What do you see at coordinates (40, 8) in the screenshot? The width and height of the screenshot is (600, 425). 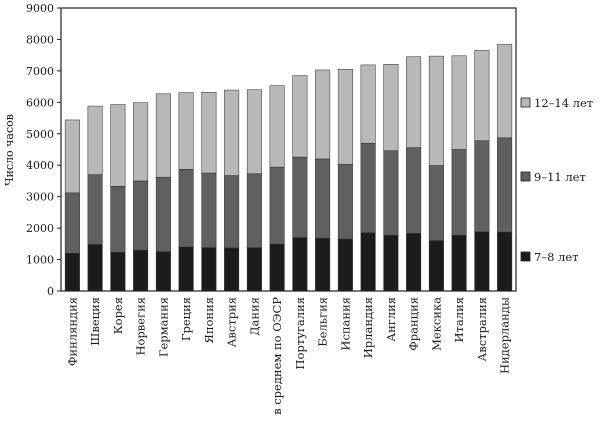 I see `y-tick-label: 9000` at bounding box center [40, 8].